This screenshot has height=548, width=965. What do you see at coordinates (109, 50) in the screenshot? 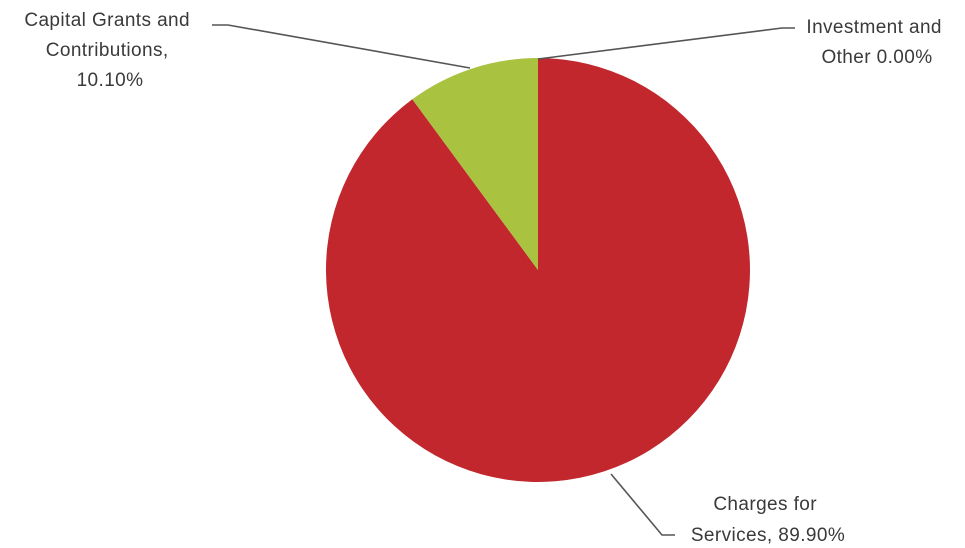
I see `slice-label-capital-grants: Capital Grants and Contributions, 10.10%` at bounding box center [109, 50].